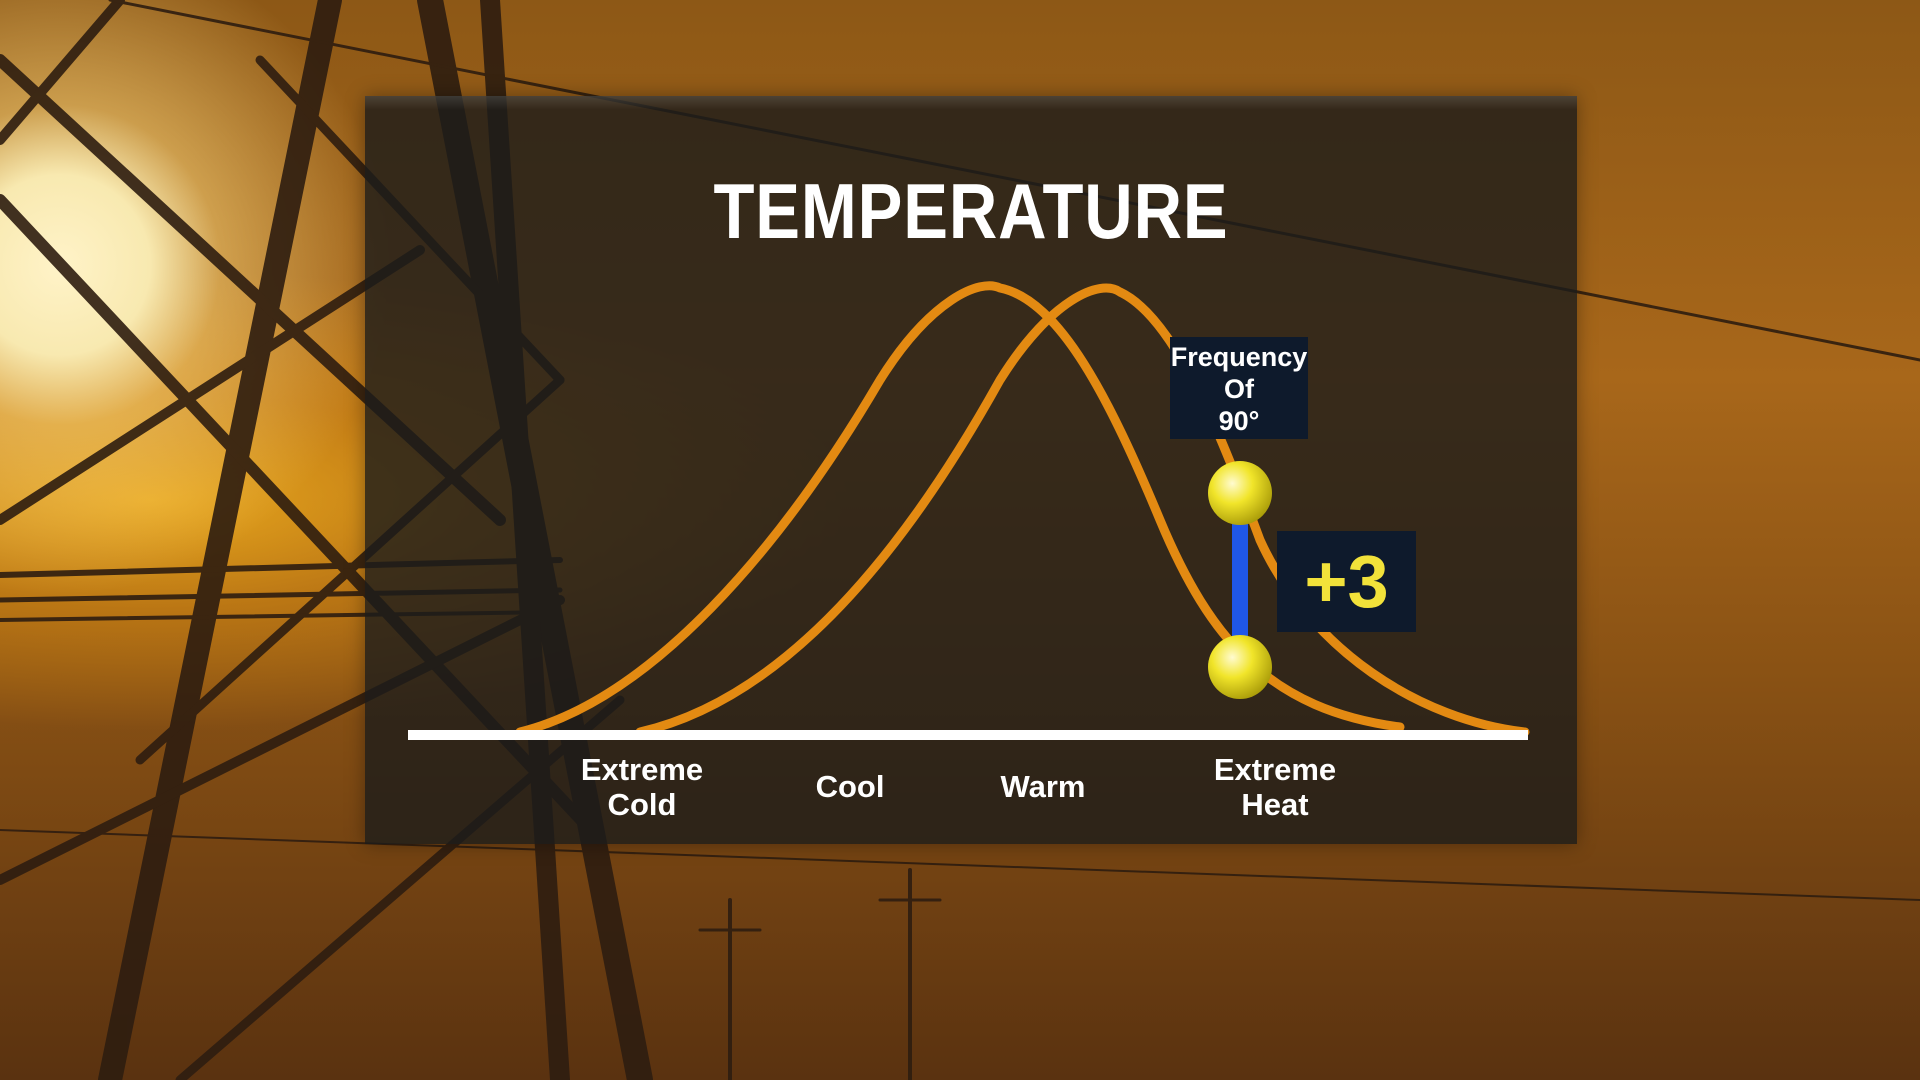 Image resolution: width=1920 pixels, height=1080 pixels. What do you see at coordinates (642, 787) in the screenshot?
I see `axis-label-extreme-cold: Extreme Cold` at bounding box center [642, 787].